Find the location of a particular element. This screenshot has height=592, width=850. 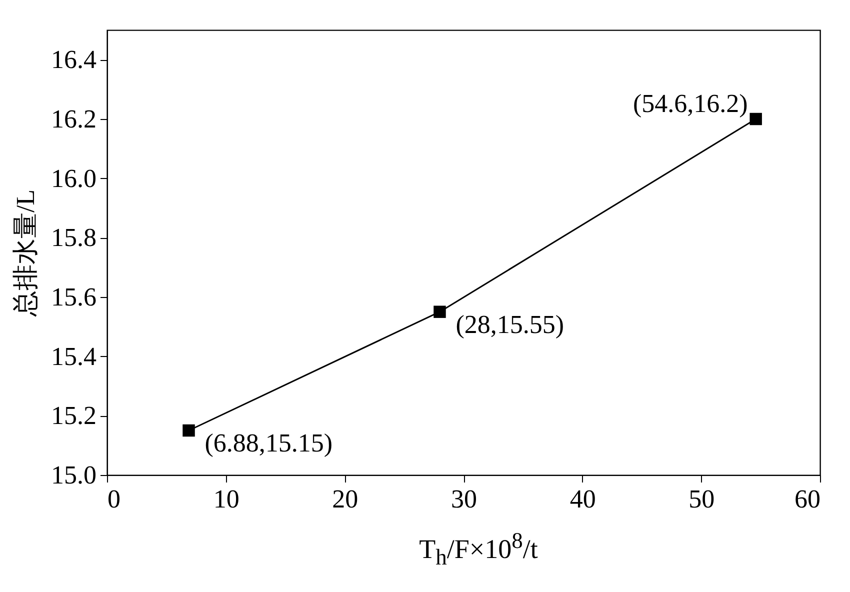

y-tick-label: 16.4 is located at coordinates (73, 59).